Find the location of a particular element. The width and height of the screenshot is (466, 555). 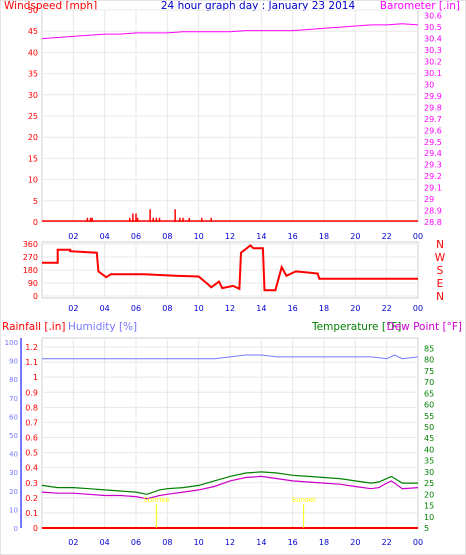

temperature-tick: 35 is located at coordinates (429, 461).